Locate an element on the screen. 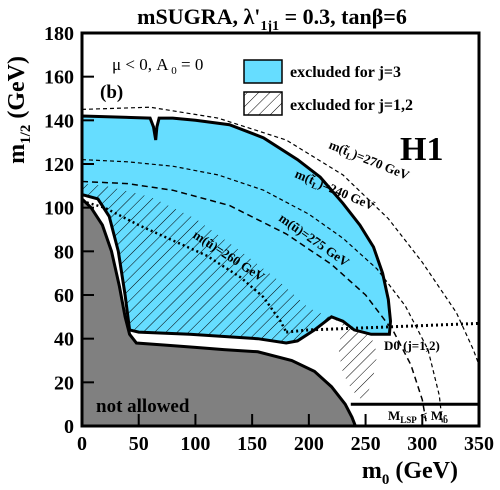  y-tick-label: 160 is located at coordinates (59, 78).